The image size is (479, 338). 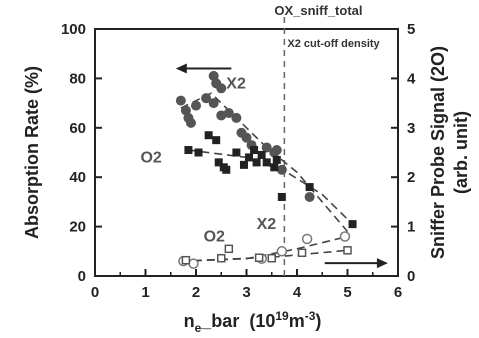 I want to click on y-right-tick-label: 4, so click(x=411, y=78).